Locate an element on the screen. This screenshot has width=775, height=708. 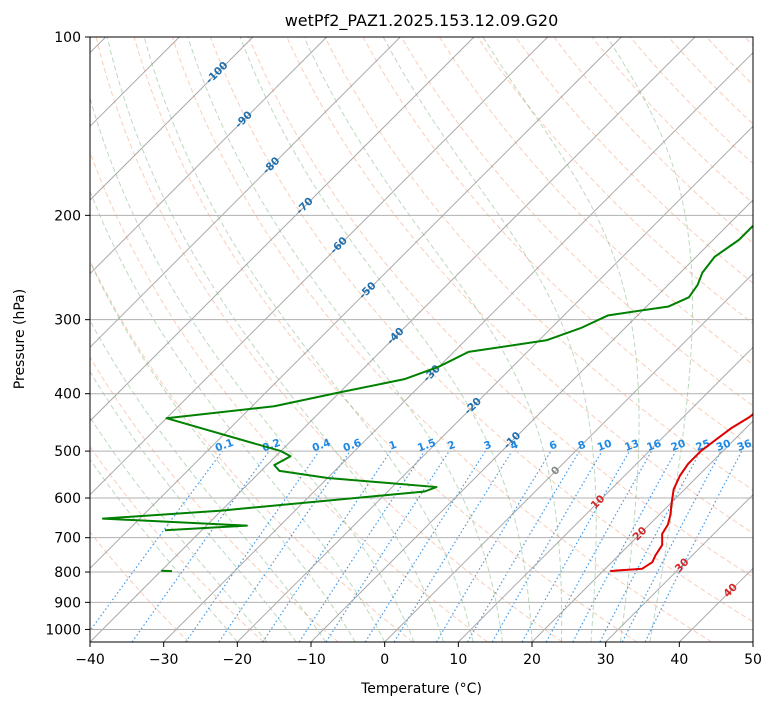
y-tick-label: 500 is located at coordinates (67, 452).